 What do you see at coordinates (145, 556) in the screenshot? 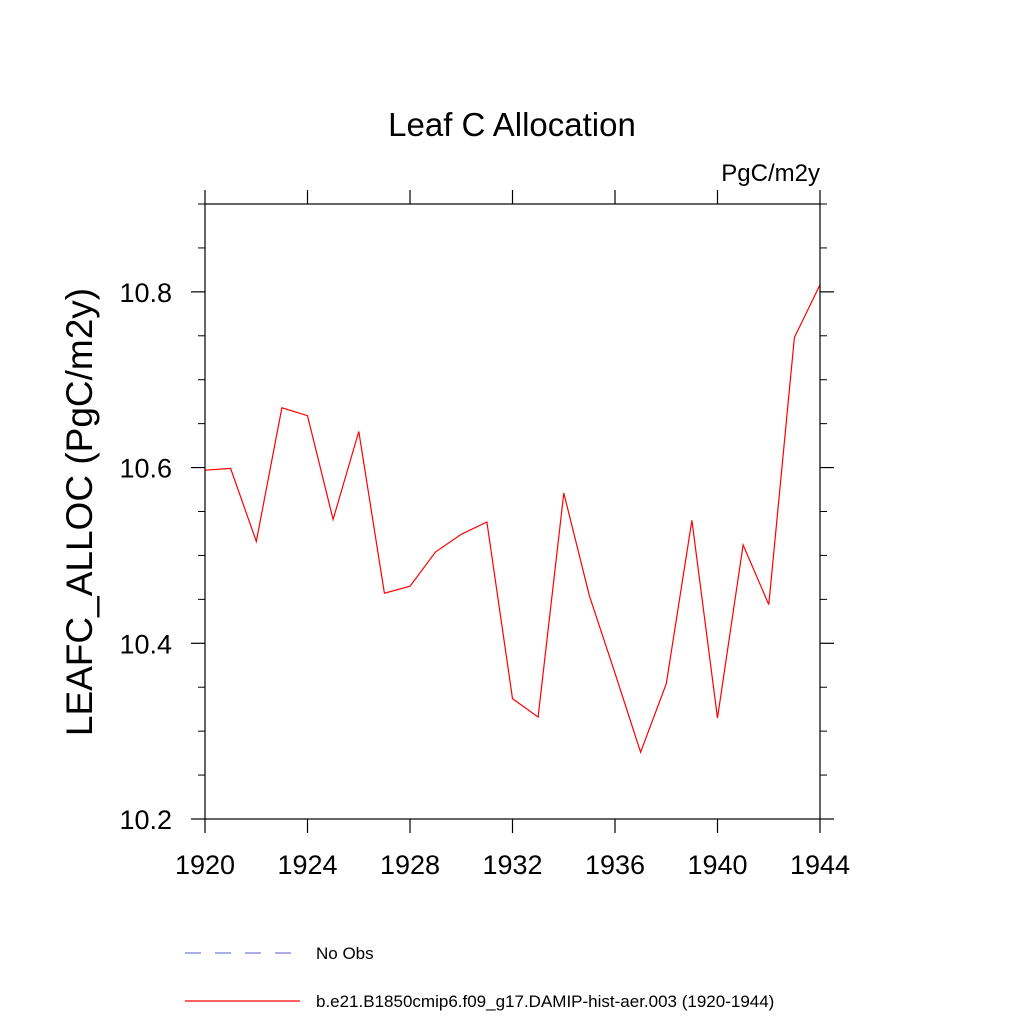
I see `y-tick-labels: 10.2 10.4 10.6 10.8` at bounding box center [145, 556].